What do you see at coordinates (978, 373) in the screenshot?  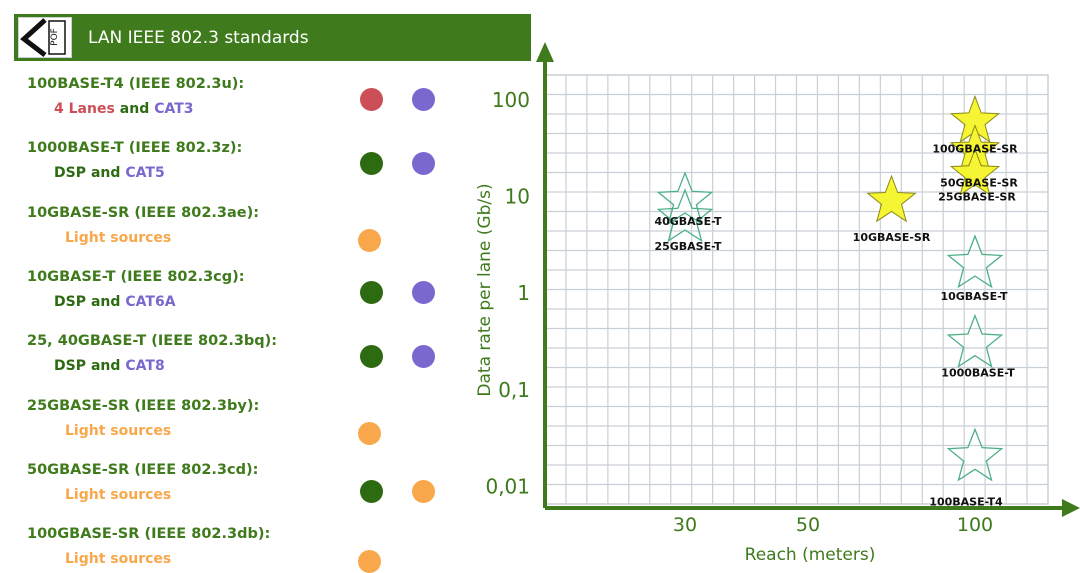 I see `point-label: 1000BASE-T` at bounding box center [978, 373].